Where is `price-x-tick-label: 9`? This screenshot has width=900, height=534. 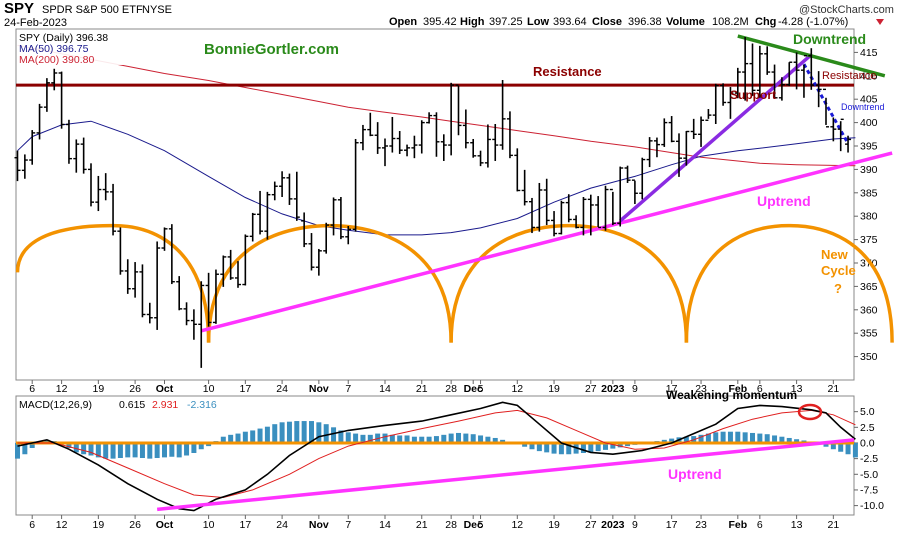
price-x-tick-label: 9 is located at coordinates (635, 389).